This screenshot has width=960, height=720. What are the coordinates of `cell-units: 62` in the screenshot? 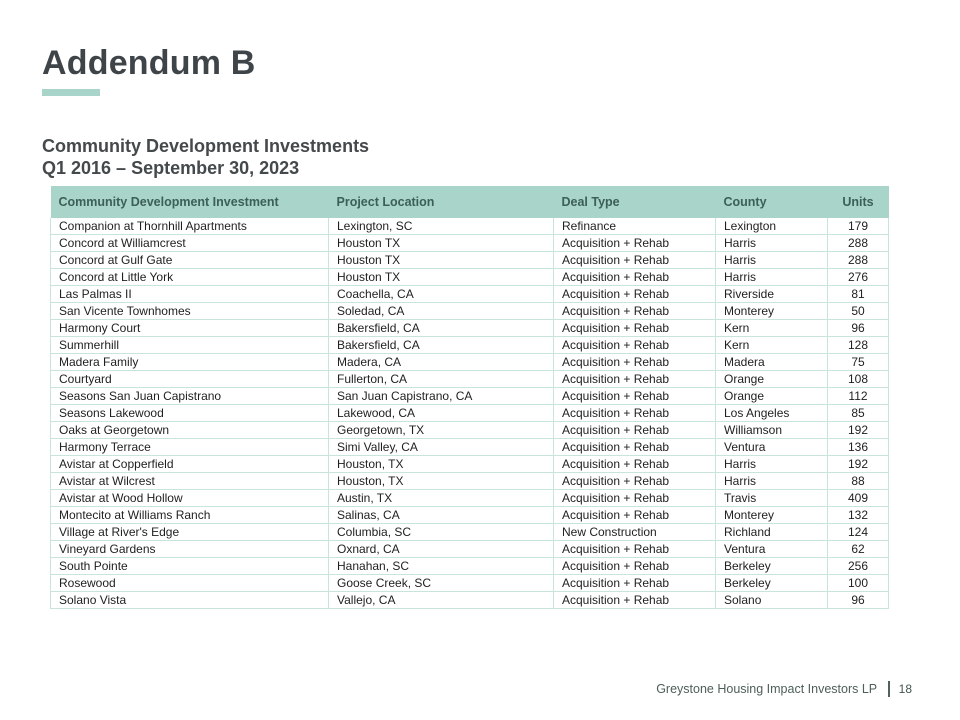 It's located at (858, 549).